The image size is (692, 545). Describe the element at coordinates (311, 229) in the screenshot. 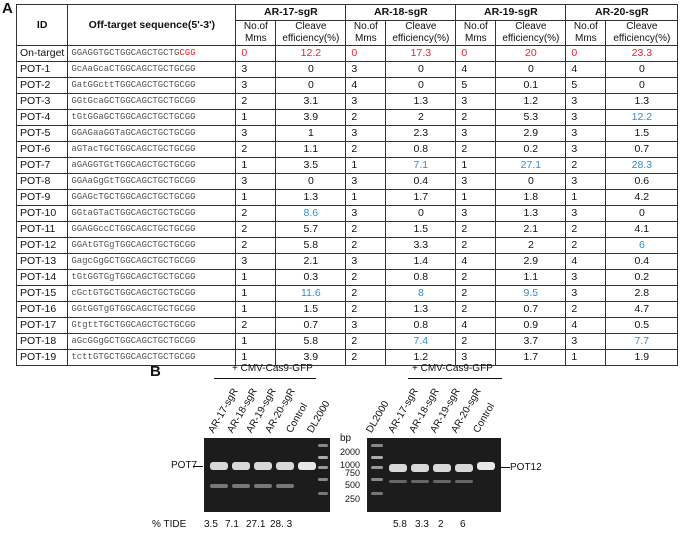

I see `cleave-efficiency: 5.7` at that location.